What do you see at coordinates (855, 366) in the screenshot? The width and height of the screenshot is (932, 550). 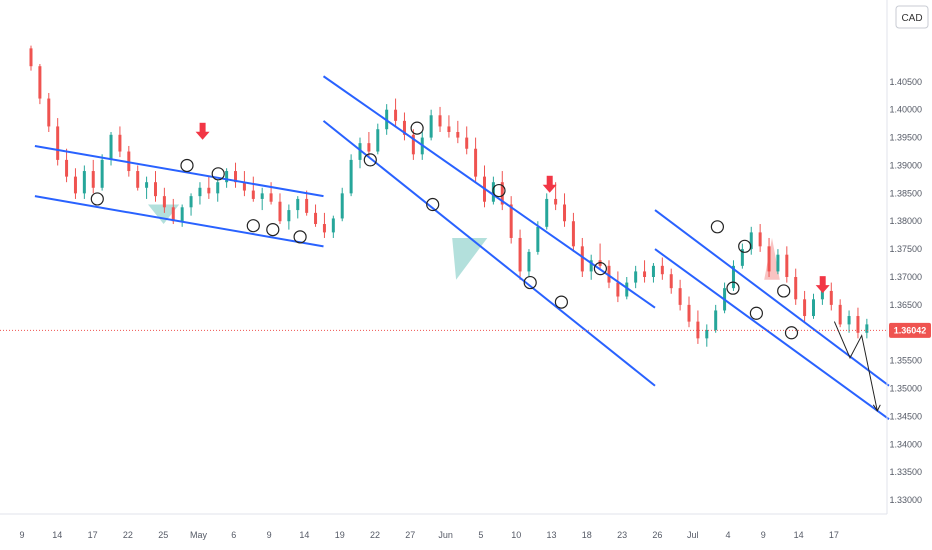 I see `projection-path` at bounding box center [855, 366].